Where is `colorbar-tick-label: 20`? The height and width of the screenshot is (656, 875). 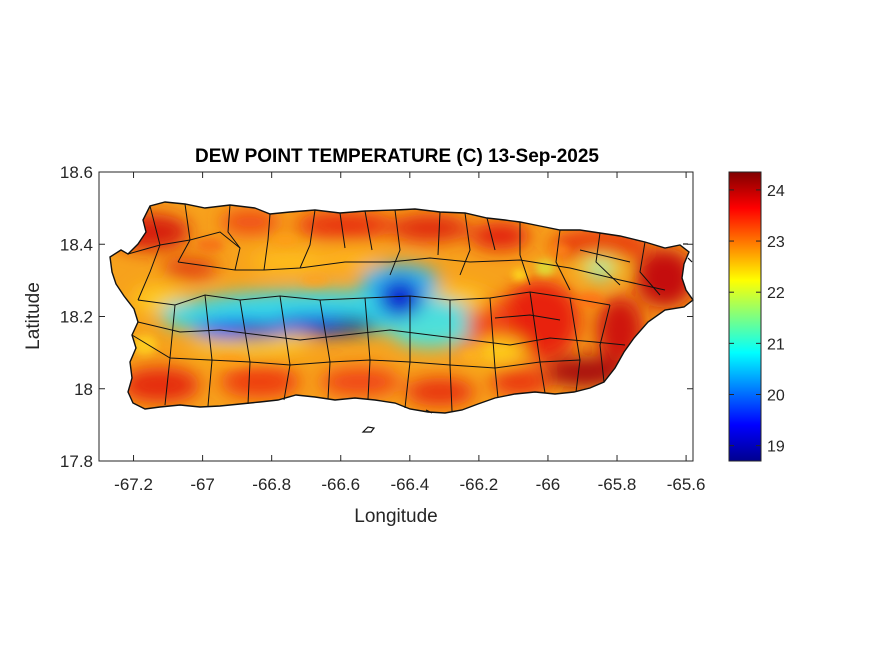
colorbar-tick-label: 20 is located at coordinates (776, 396).